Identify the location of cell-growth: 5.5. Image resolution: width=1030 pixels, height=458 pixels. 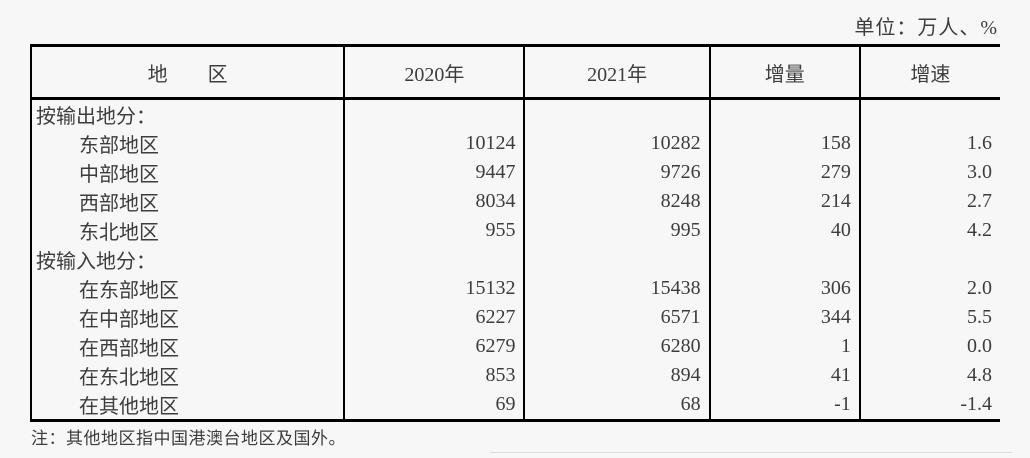
(979, 317).